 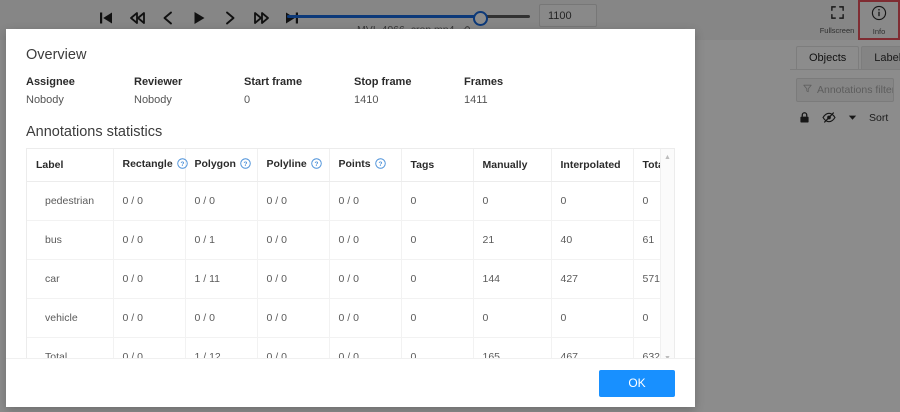 I want to click on column-header-points: Points?, so click(x=365, y=165).